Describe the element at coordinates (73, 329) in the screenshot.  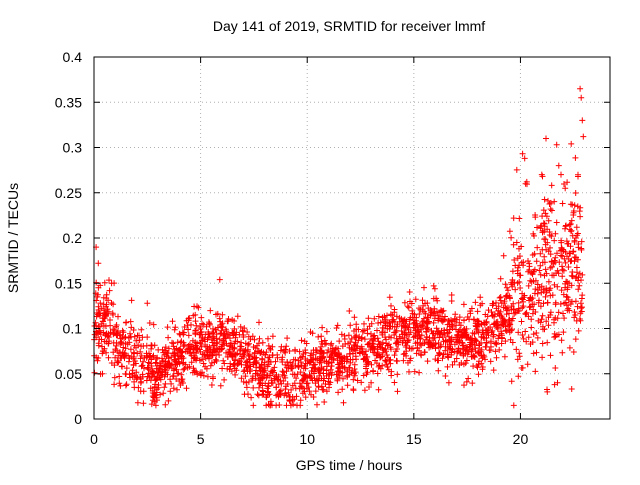
I see `y-tick-label: 0.1` at that location.